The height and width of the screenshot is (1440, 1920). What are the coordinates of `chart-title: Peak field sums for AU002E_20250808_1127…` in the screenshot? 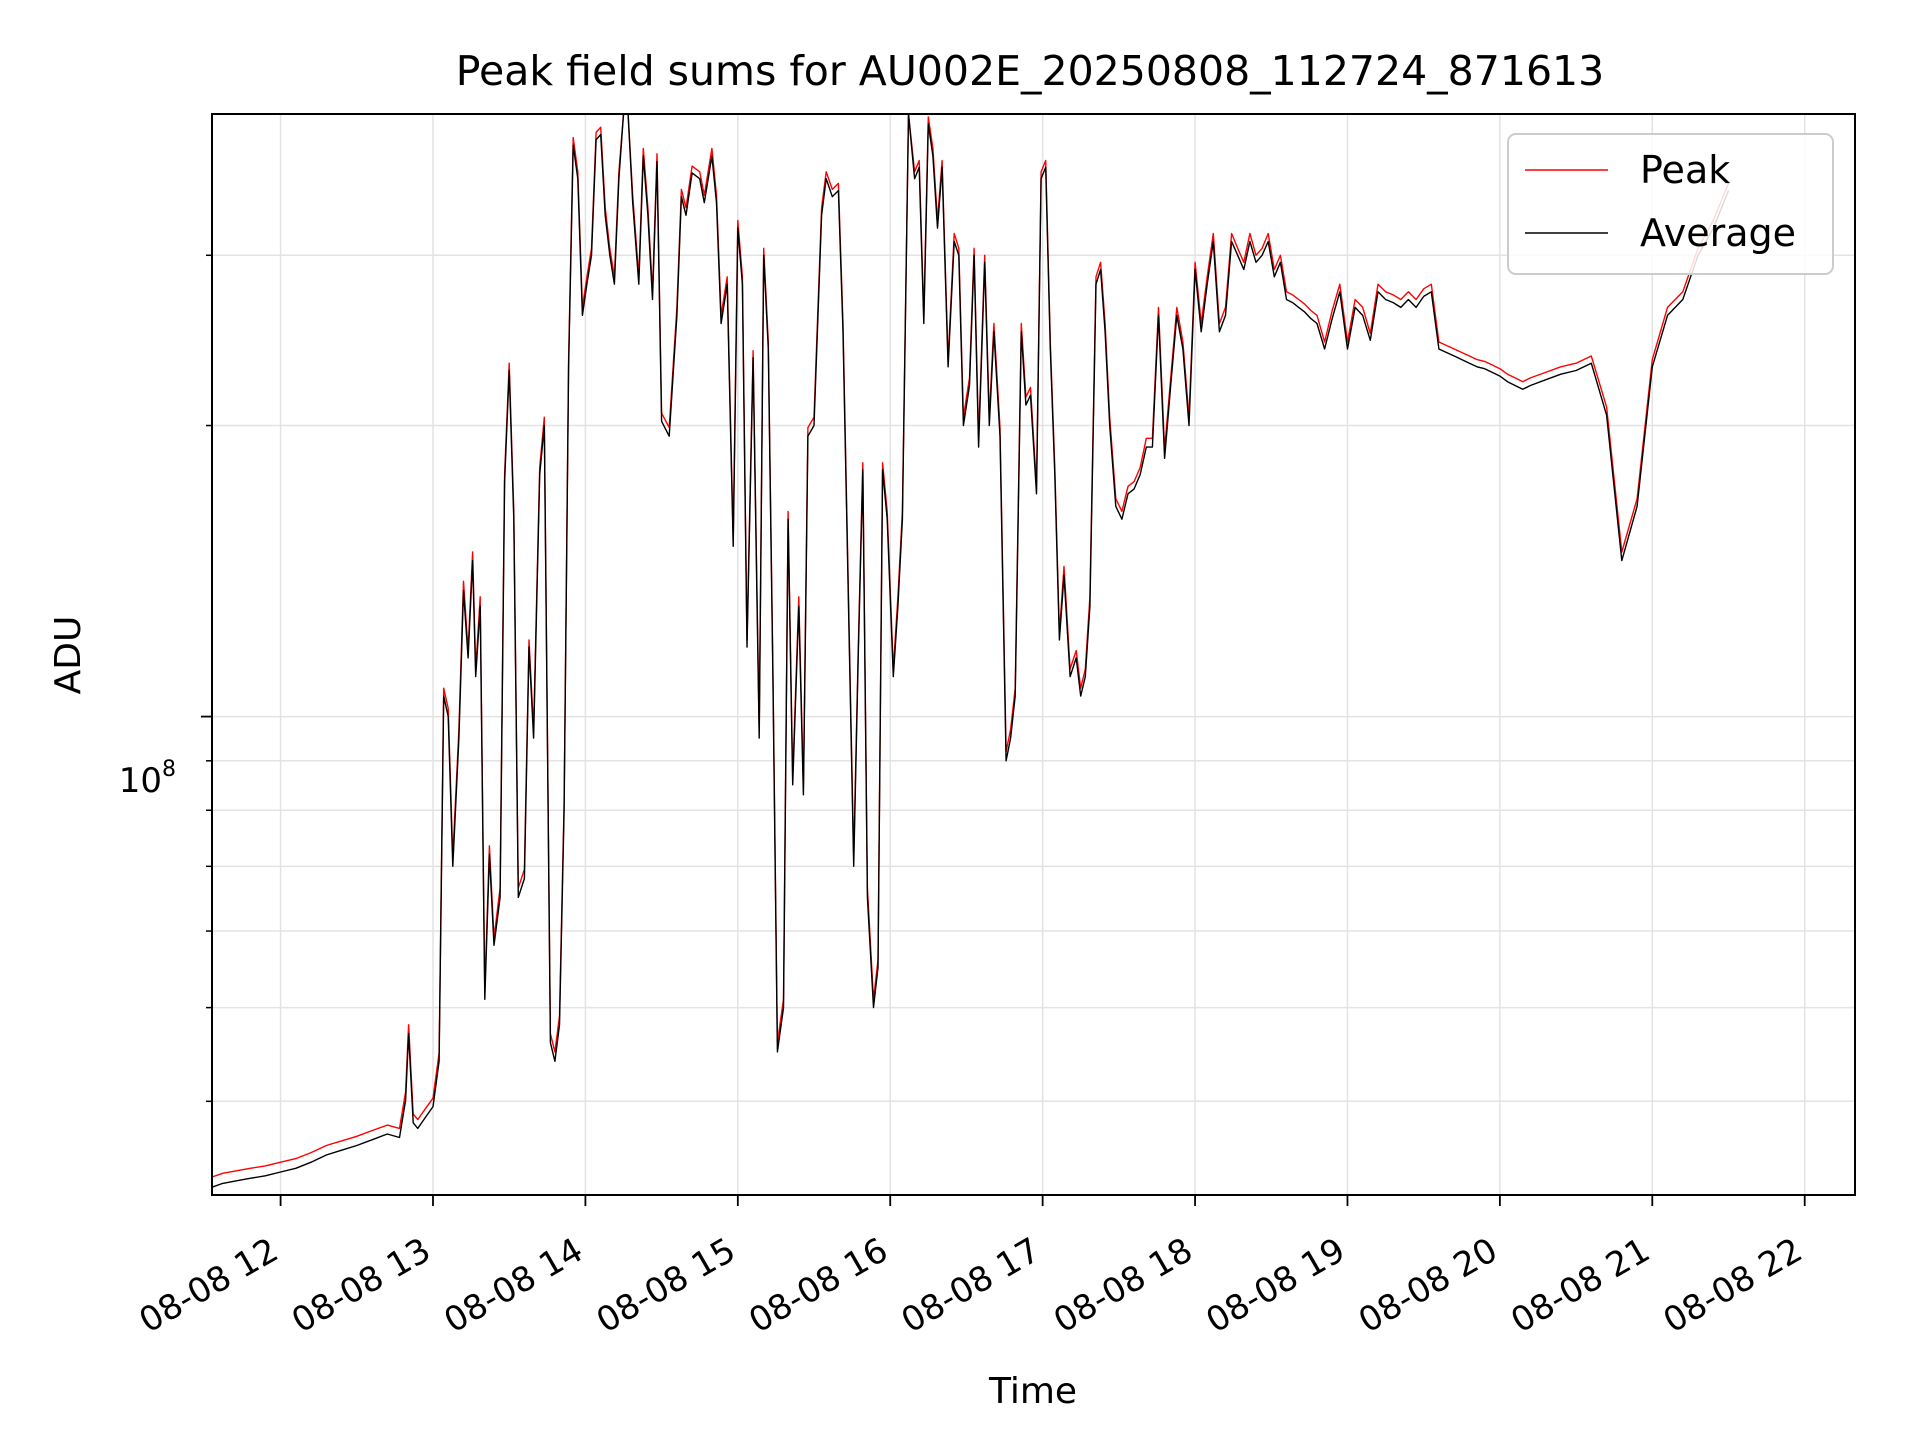 It's located at (1030, 71).